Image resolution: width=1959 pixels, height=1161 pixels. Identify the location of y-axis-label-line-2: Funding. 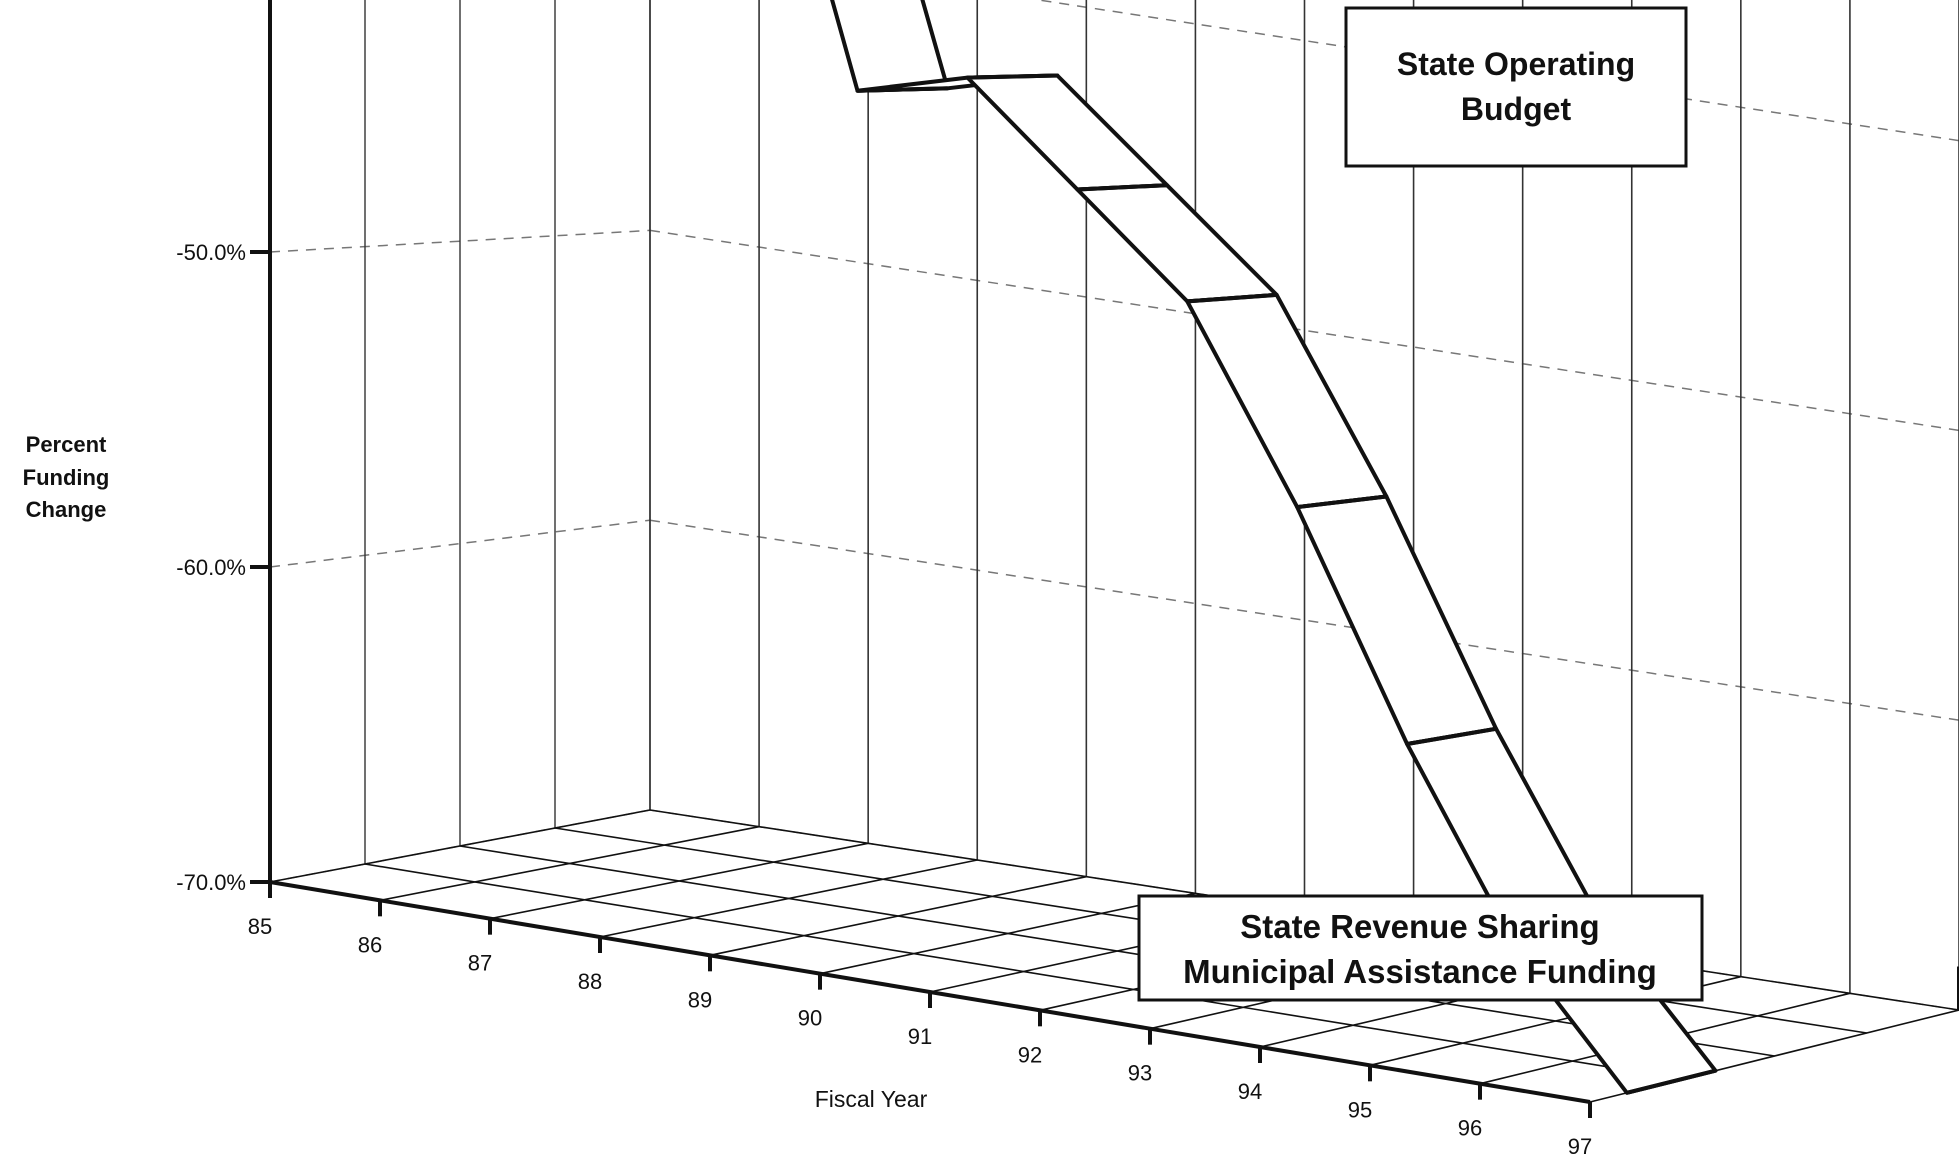
(66, 477).